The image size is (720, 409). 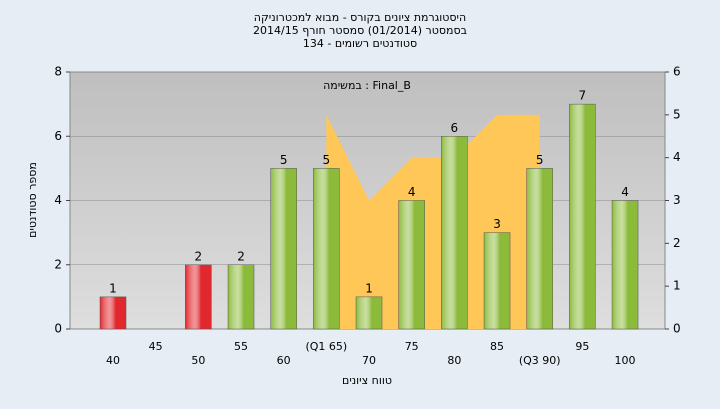 I want to click on y2-tick-label: 6, so click(x=677, y=72).